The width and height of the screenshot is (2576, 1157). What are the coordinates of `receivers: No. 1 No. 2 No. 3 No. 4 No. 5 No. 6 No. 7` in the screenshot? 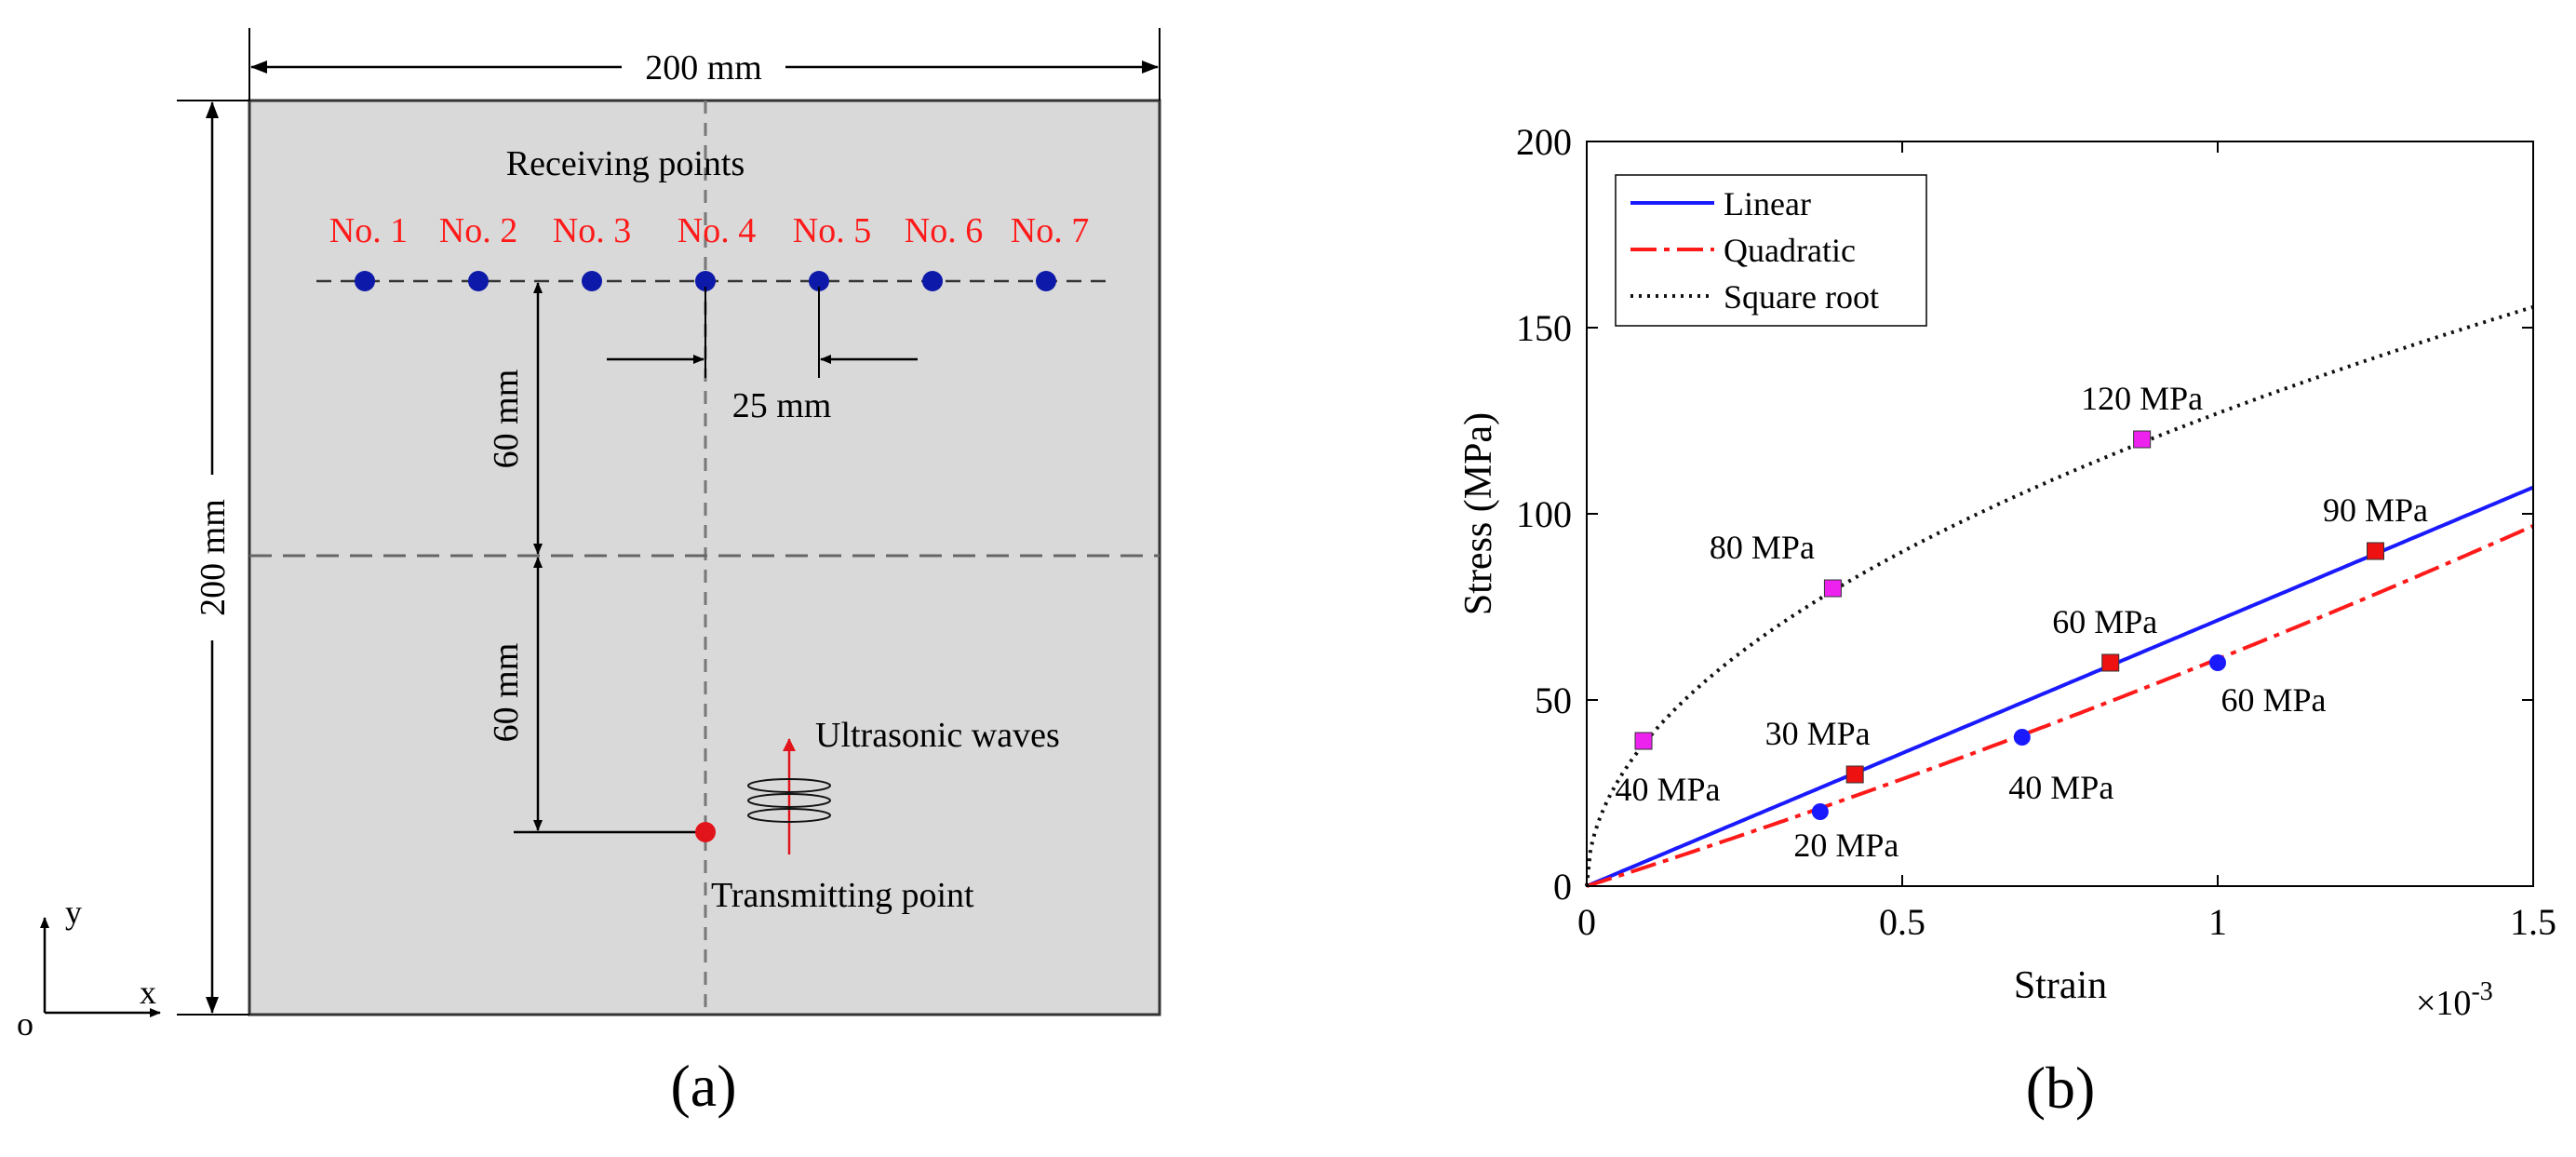 It's located at (709, 251).